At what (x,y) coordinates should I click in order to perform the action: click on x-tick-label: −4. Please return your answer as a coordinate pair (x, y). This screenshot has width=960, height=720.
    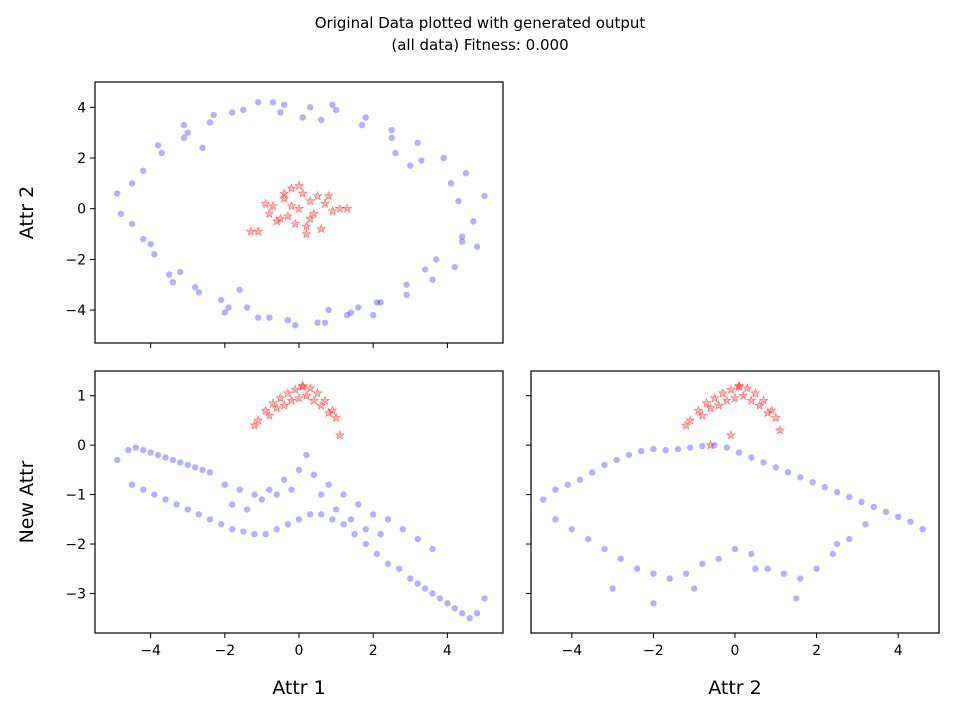
    Looking at the image, I should click on (571, 651).